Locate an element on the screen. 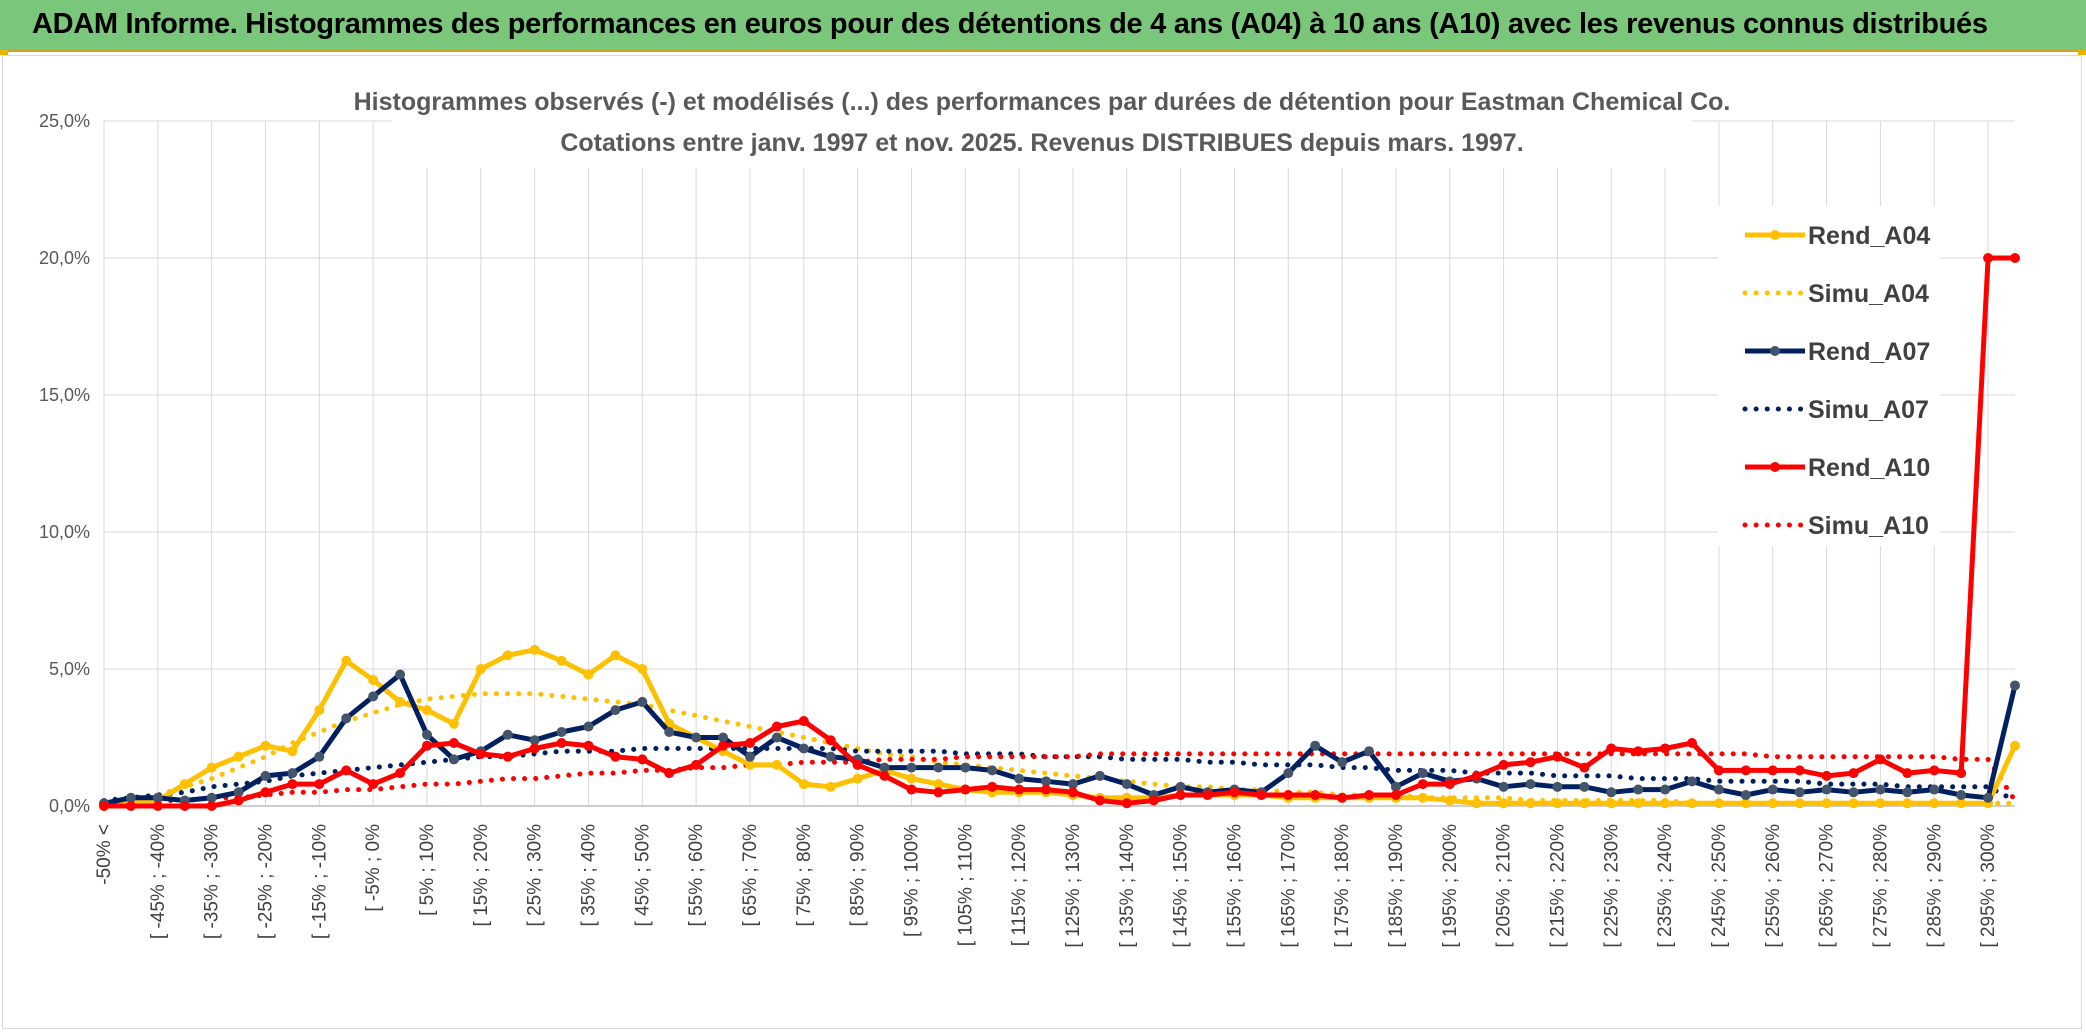  legend-label: Rend_A07 is located at coordinates (1869, 352).